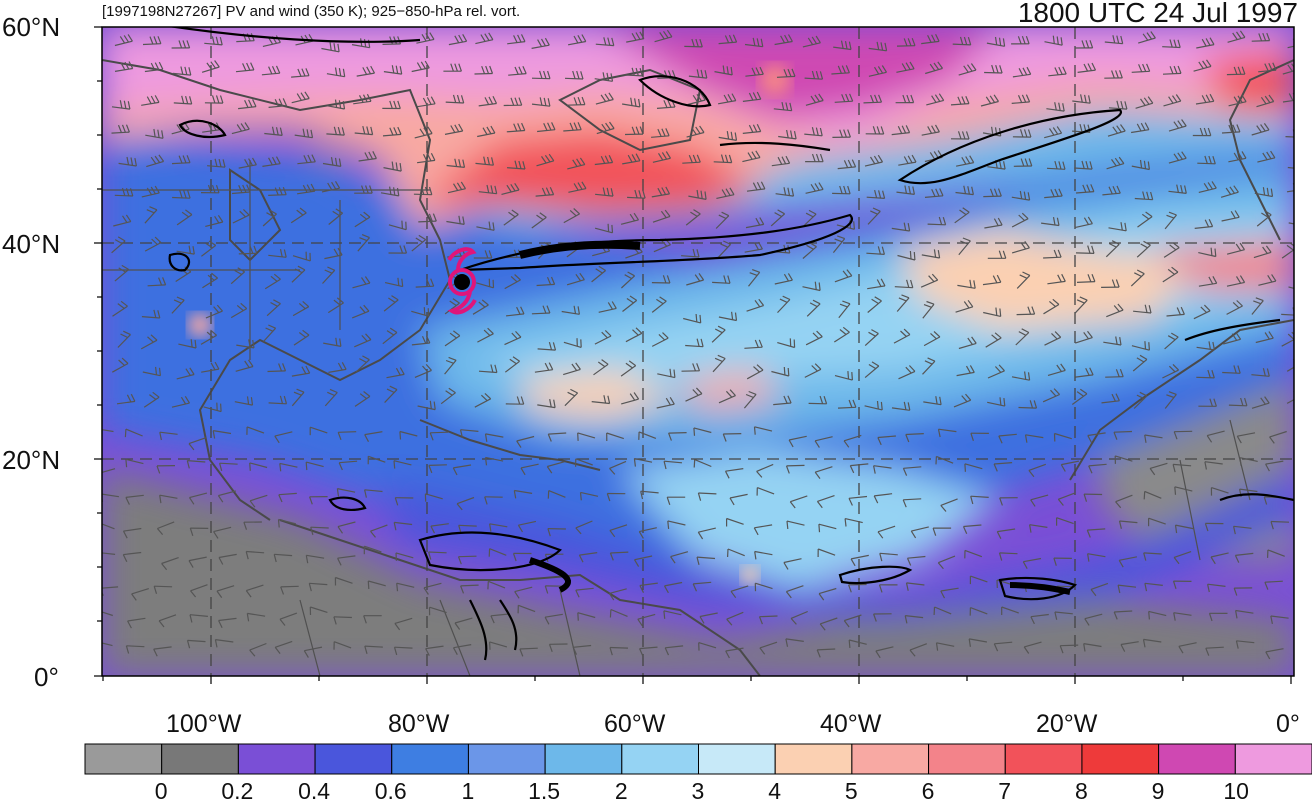  I want to click on colorbar-label: 1, so click(467, 791).